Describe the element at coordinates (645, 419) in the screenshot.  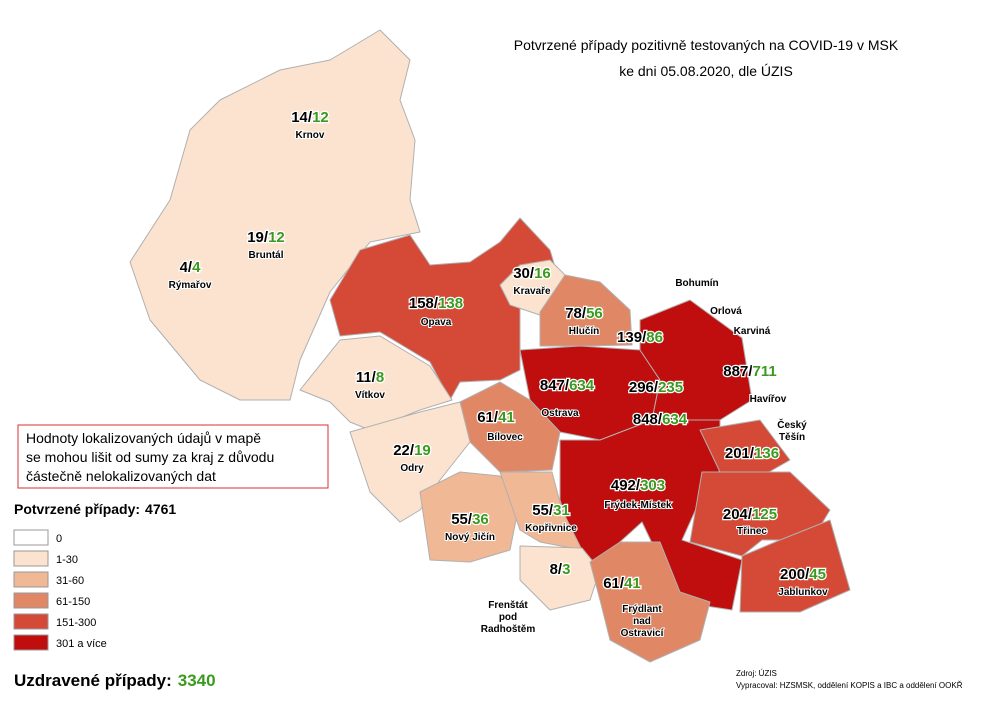
I see `confirmed-count: 848` at that location.